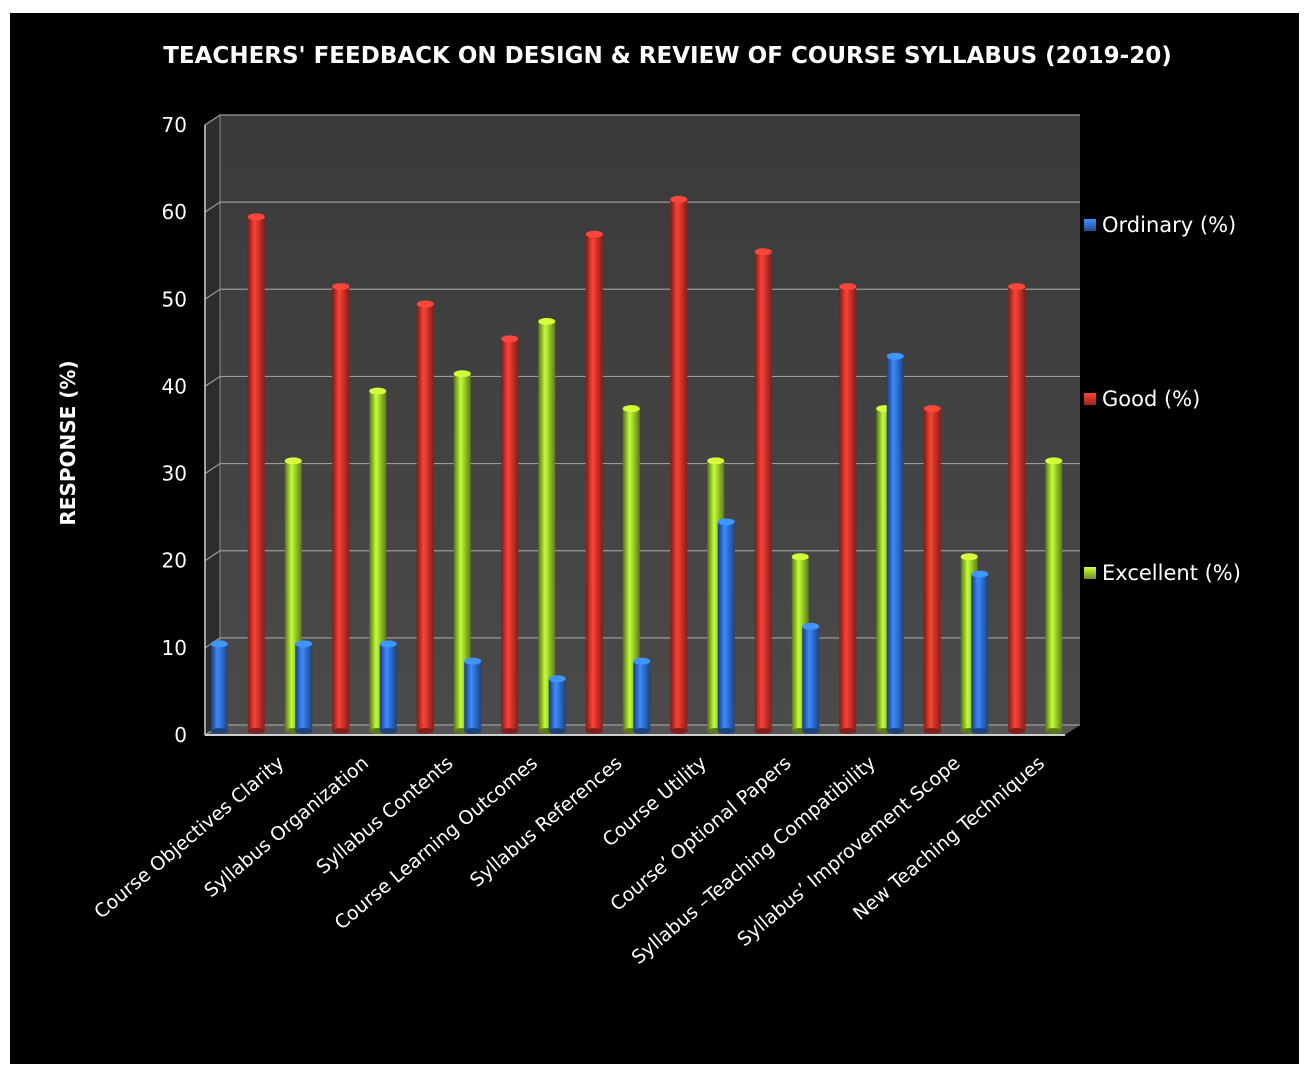  Describe the element at coordinates (174, 125) in the screenshot. I see `y-tick-label: 70` at that location.